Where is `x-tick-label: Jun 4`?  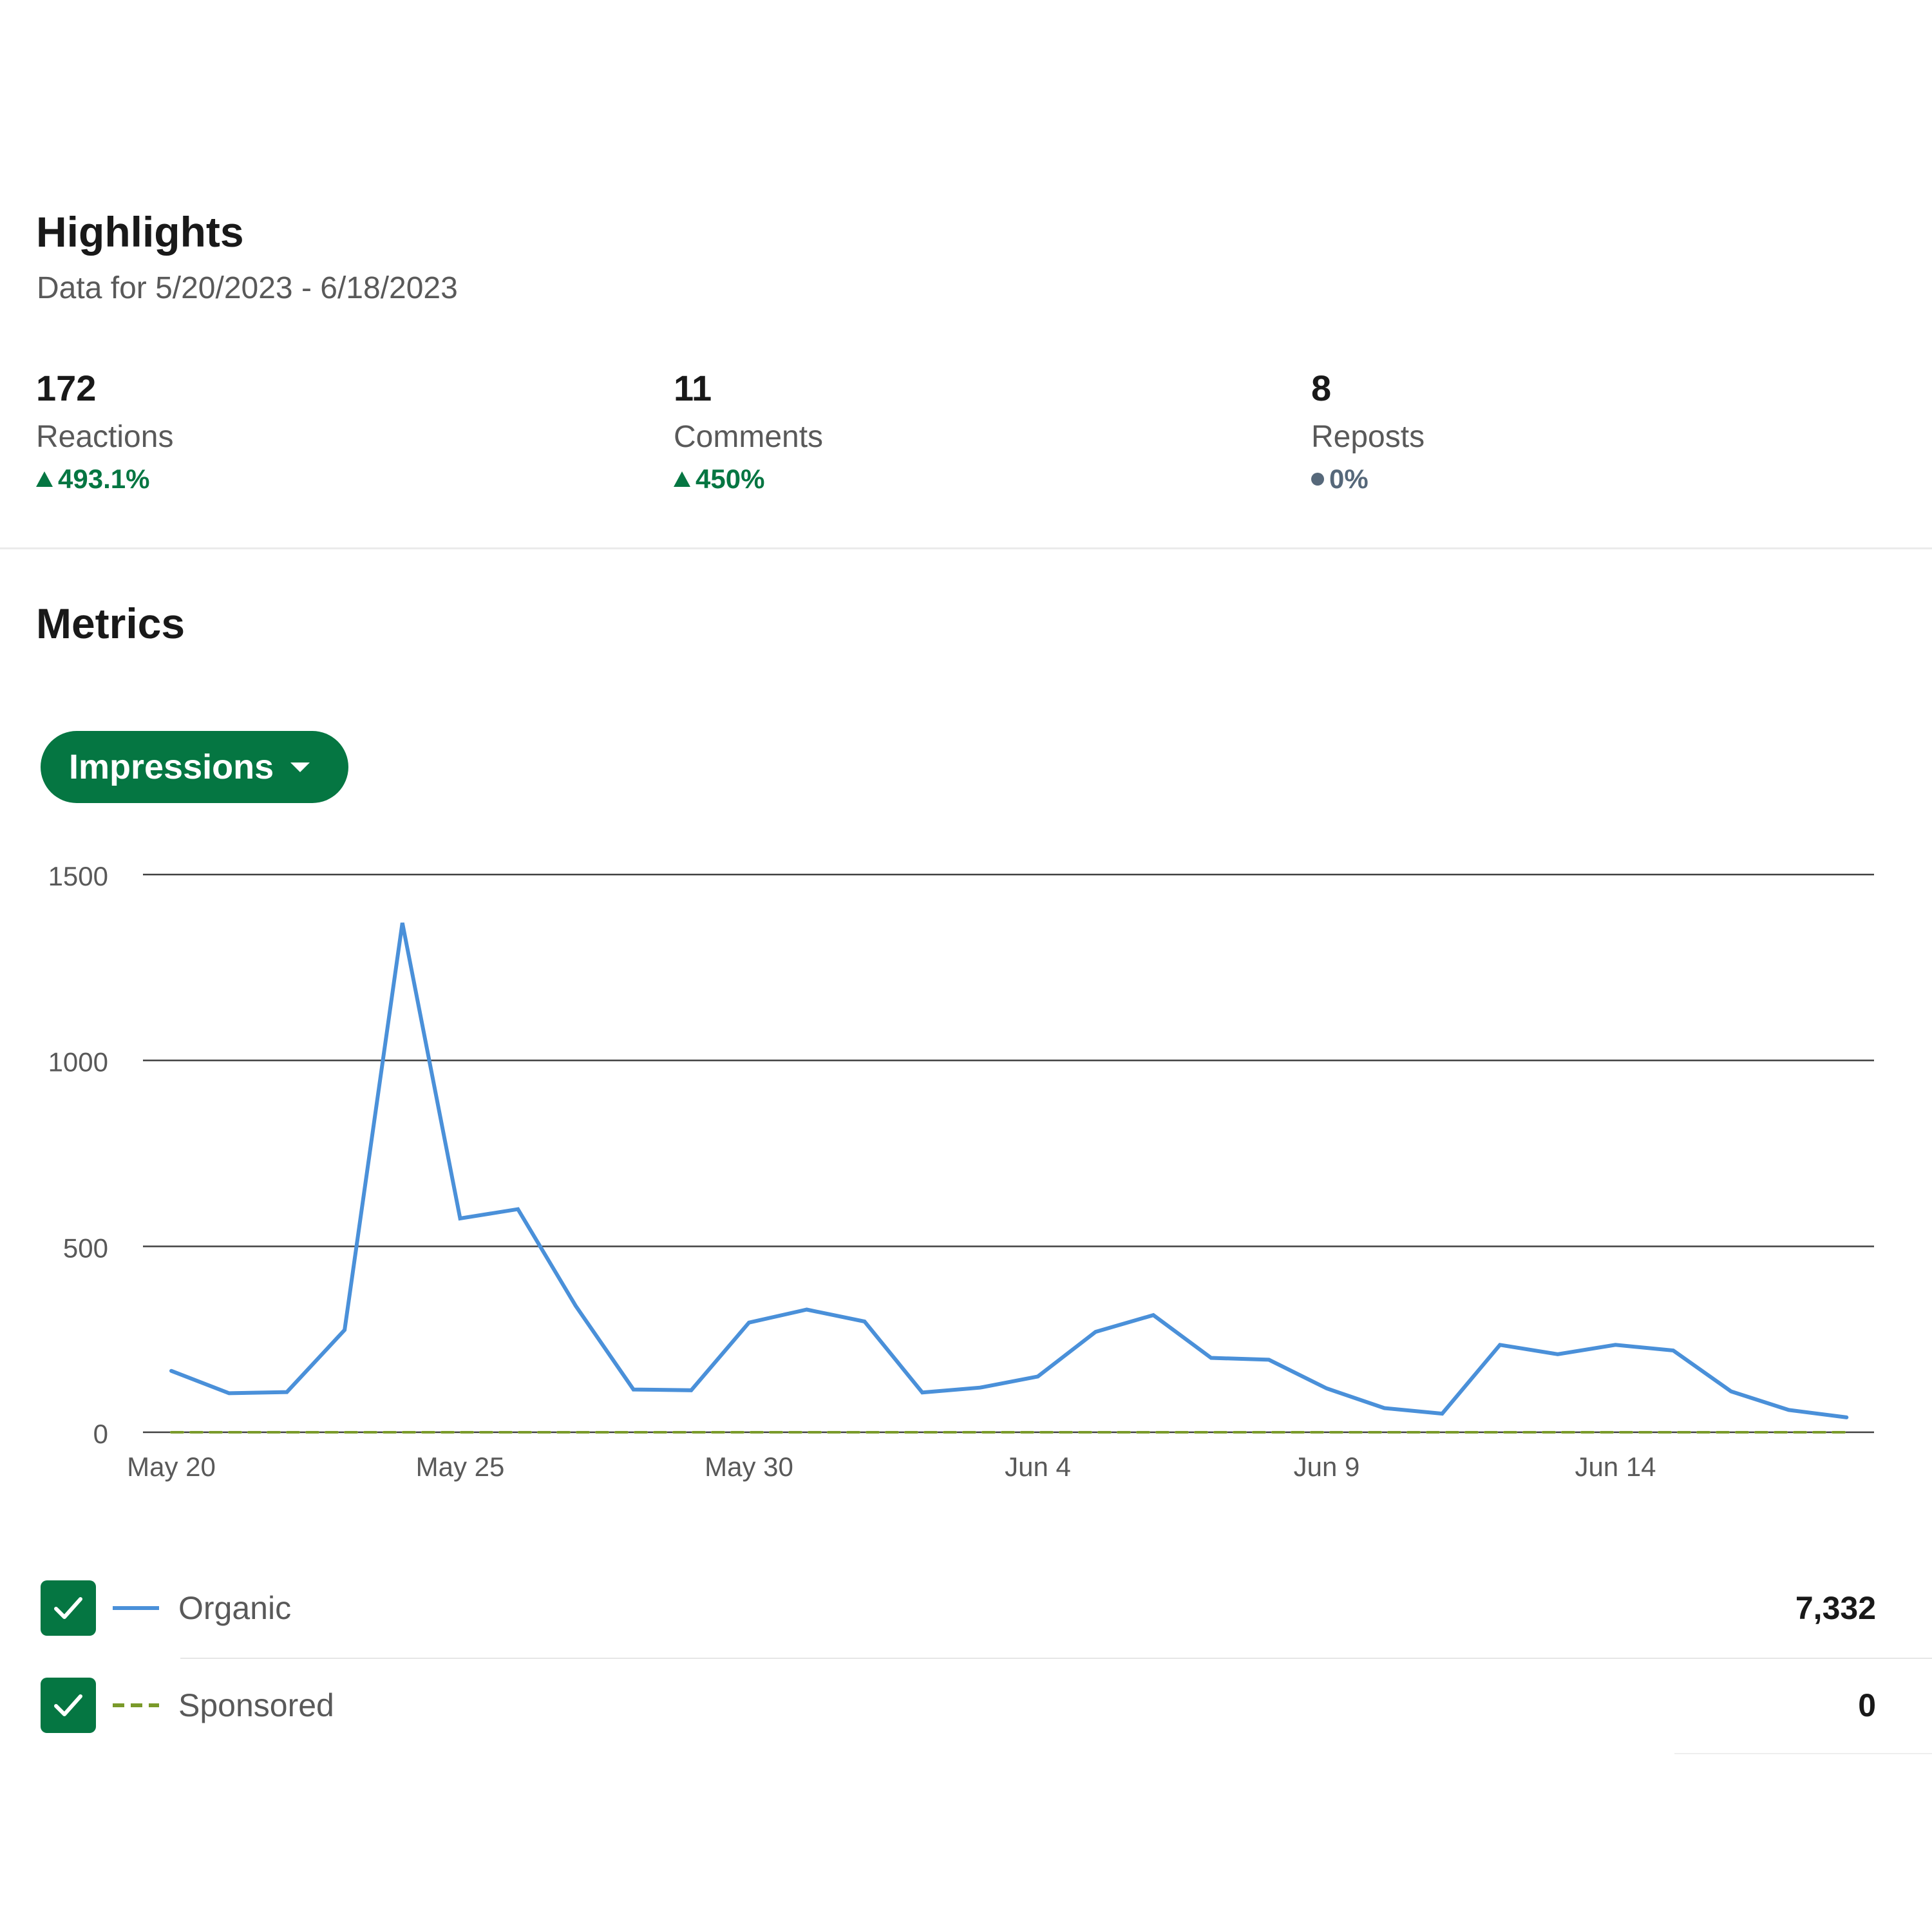 x-tick-label: Jun 4 is located at coordinates (1038, 1467).